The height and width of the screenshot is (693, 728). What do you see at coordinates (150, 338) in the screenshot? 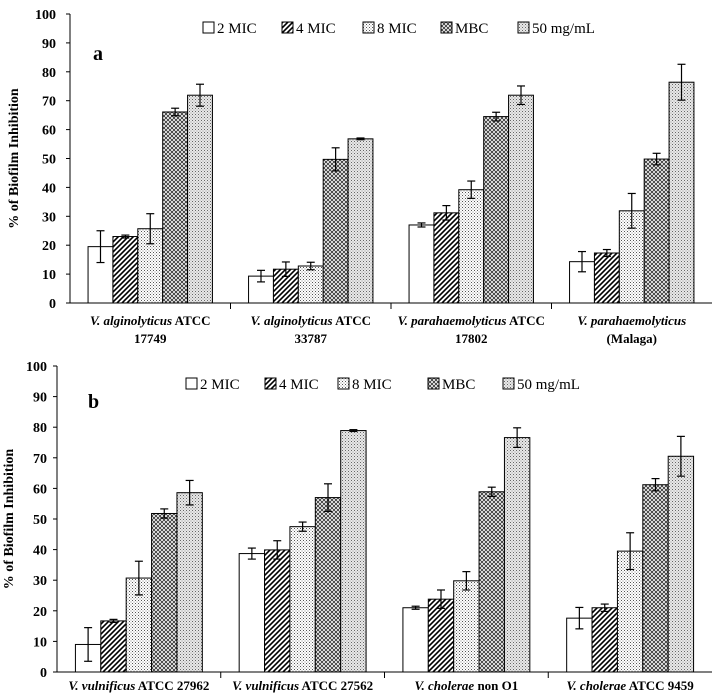
I see `x-tick-label-line2: 17749` at bounding box center [150, 338].